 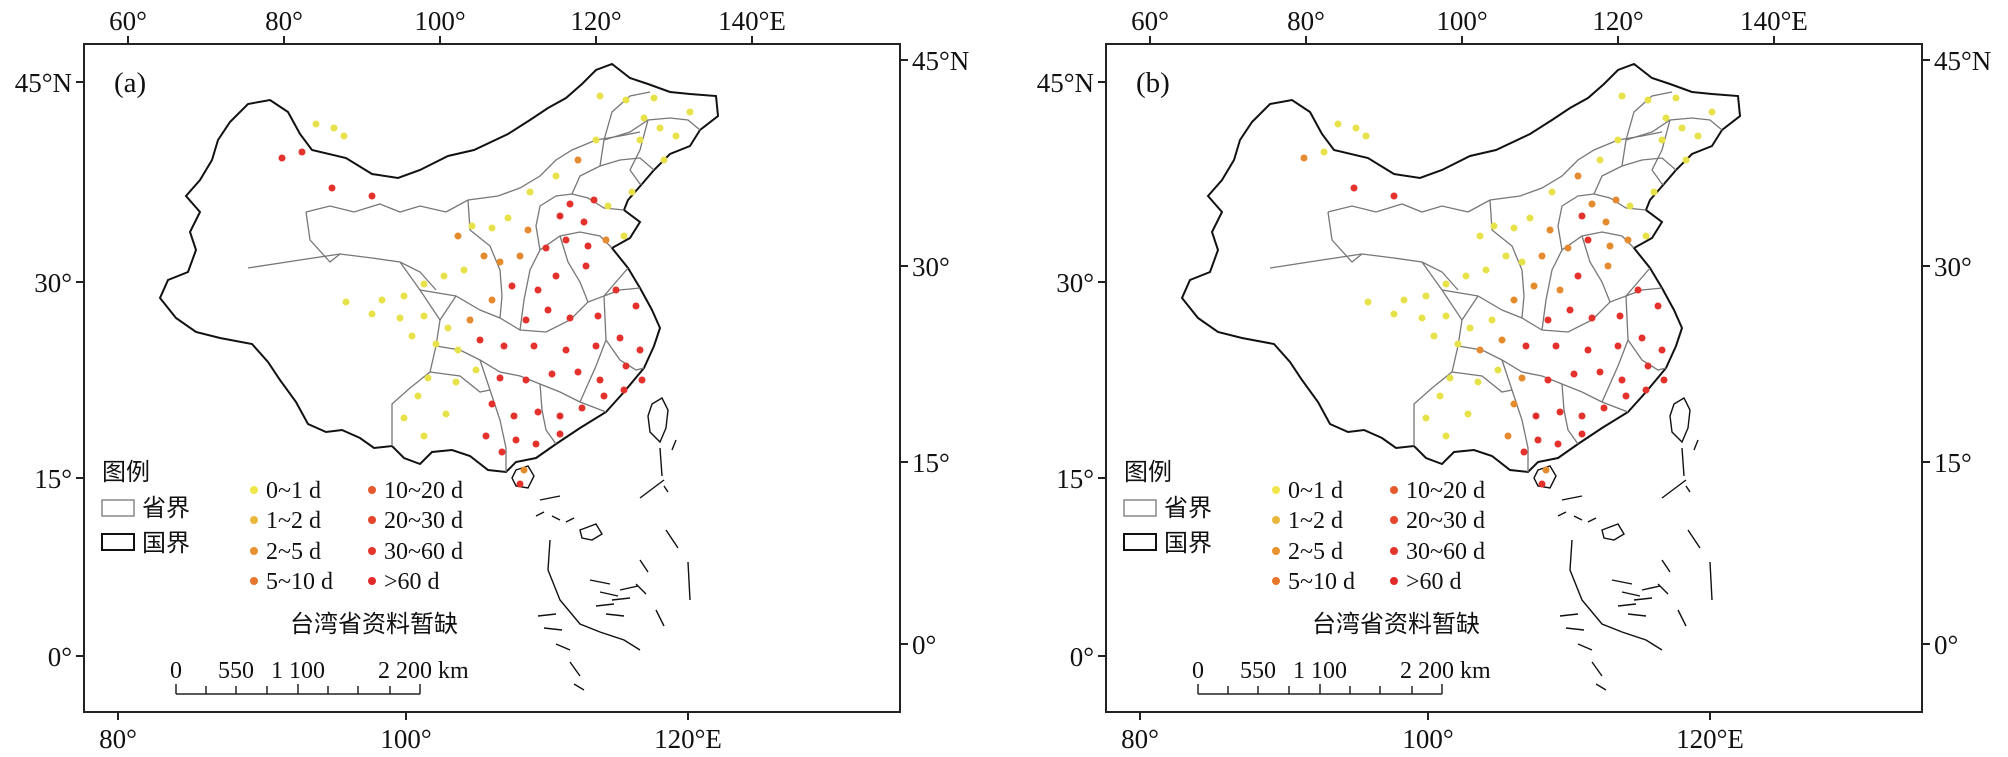 I want to click on scale-bar-b: 0 550 1 100 2 200 km, so click(x=1341, y=676).